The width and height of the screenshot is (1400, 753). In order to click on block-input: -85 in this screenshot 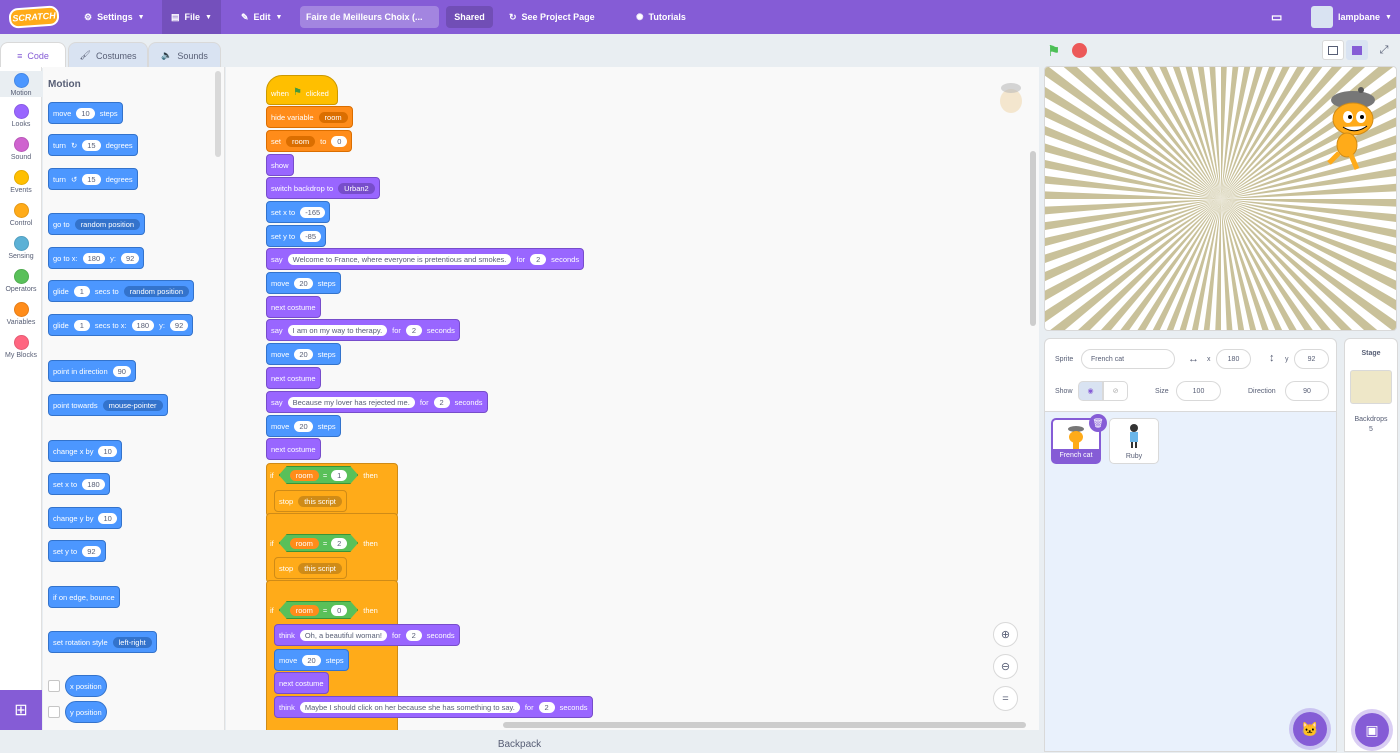, I will do `click(311, 236)`.